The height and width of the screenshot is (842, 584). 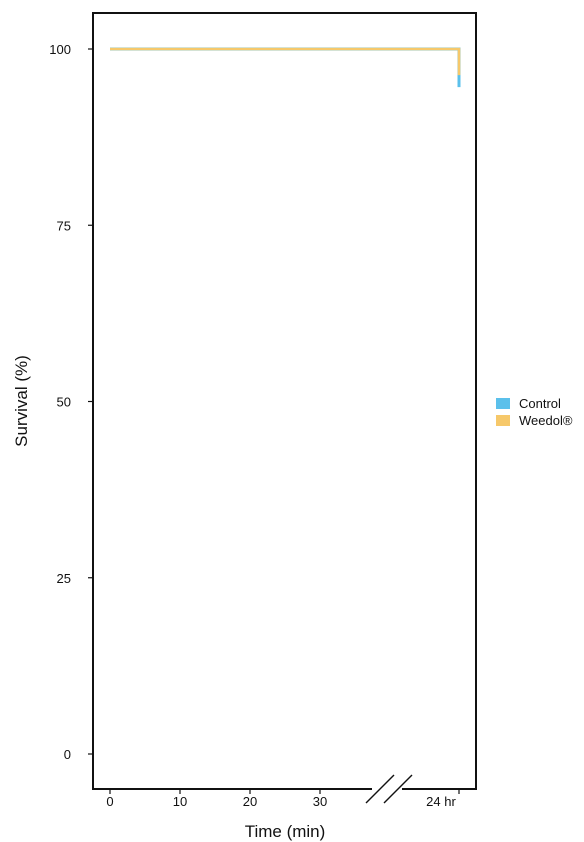 I want to click on series-layer, so click(x=285, y=67).